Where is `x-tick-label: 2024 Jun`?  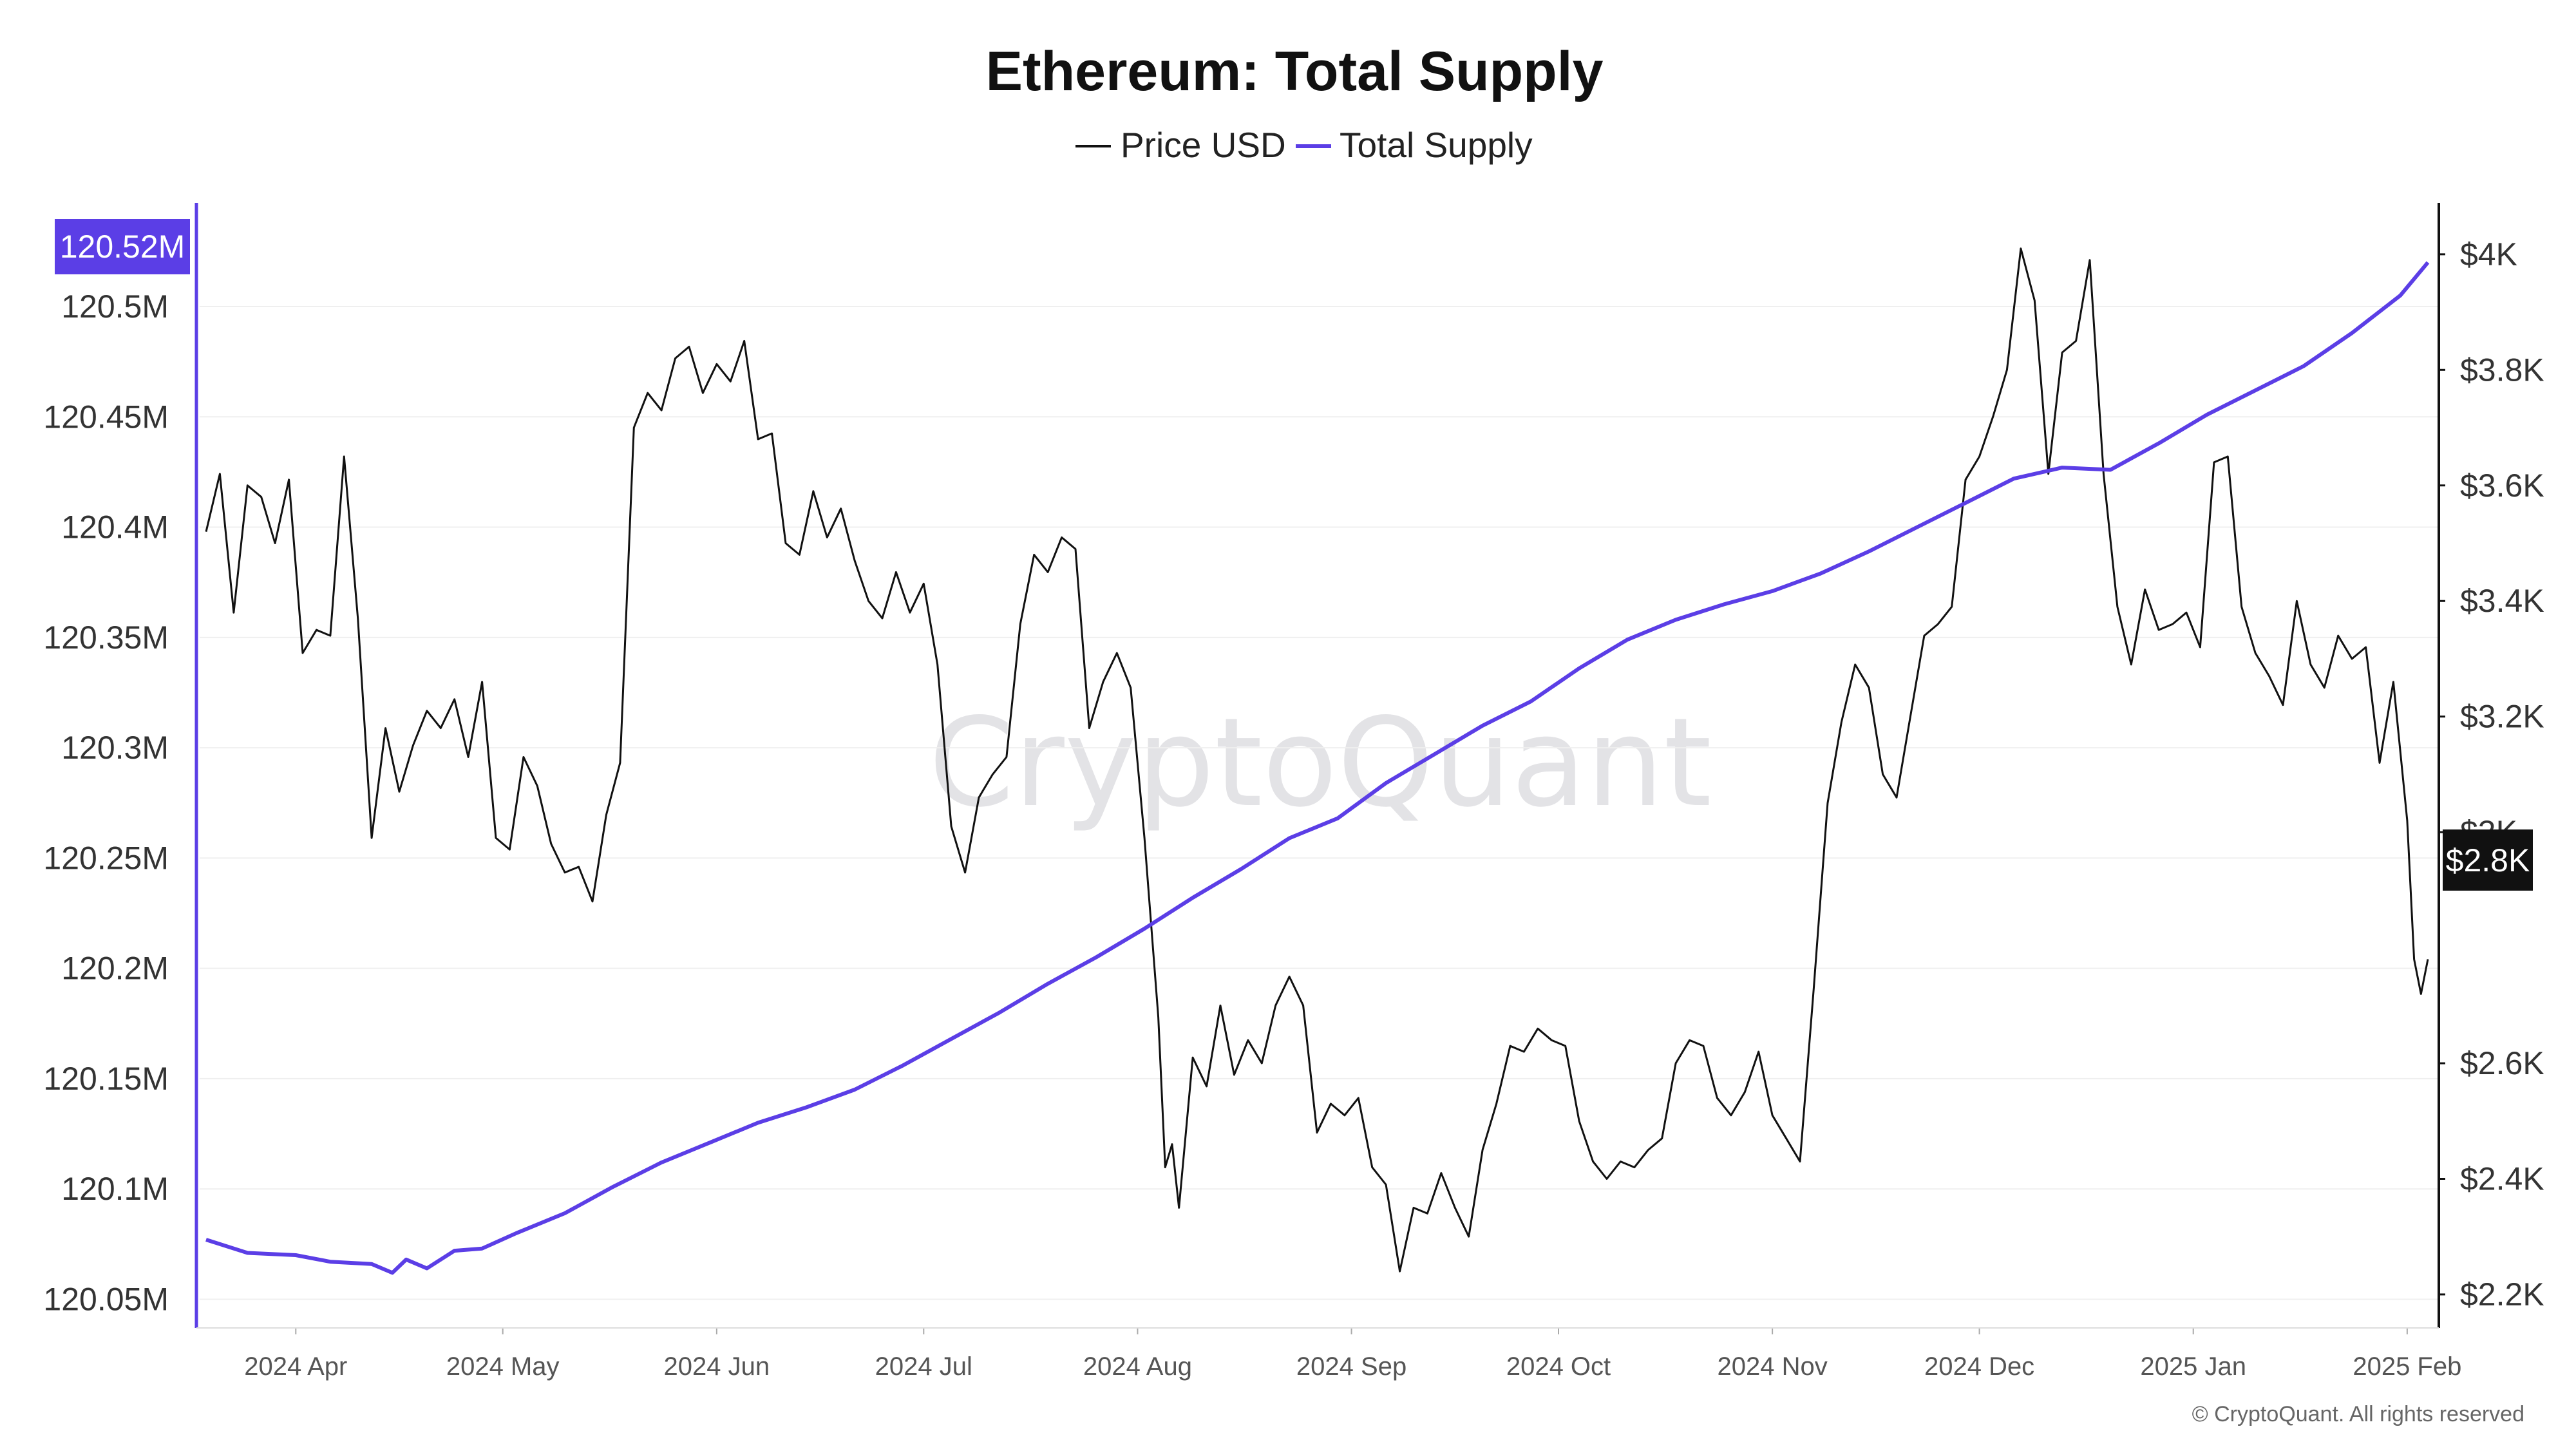 x-tick-label: 2024 Jun is located at coordinates (717, 1366).